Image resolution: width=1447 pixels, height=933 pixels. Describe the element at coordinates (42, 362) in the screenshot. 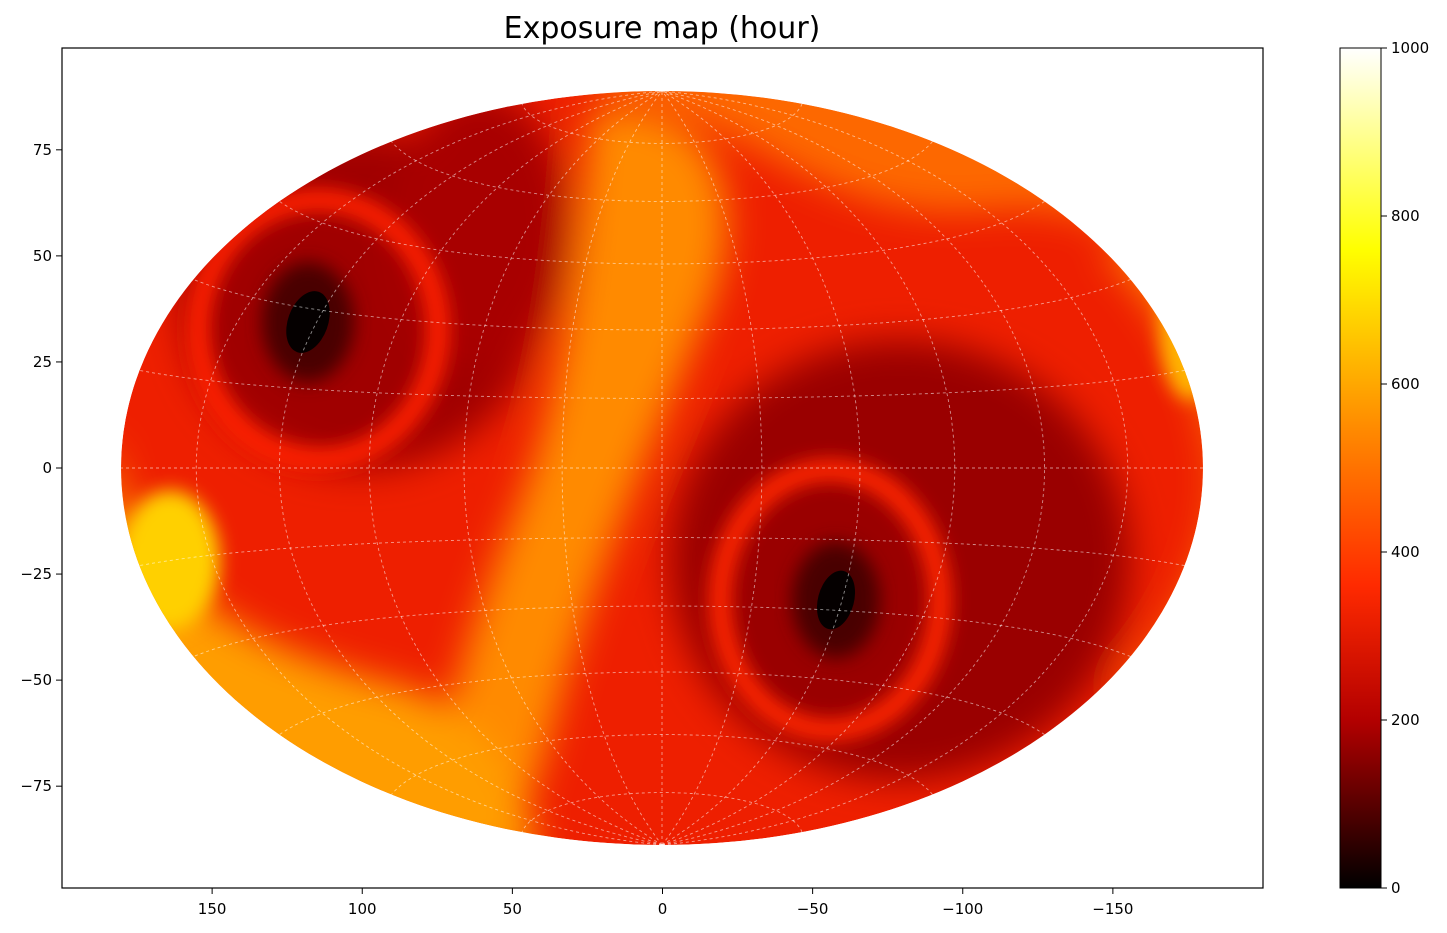

I see `y-tick-label: 25` at that location.